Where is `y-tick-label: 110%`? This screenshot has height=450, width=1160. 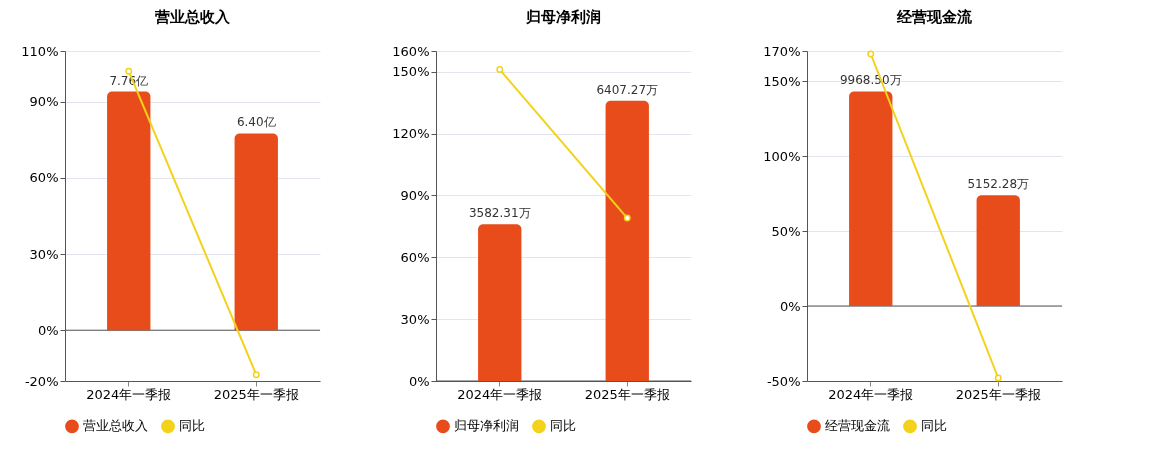 y-tick-label: 110% is located at coordinates (40, 51).